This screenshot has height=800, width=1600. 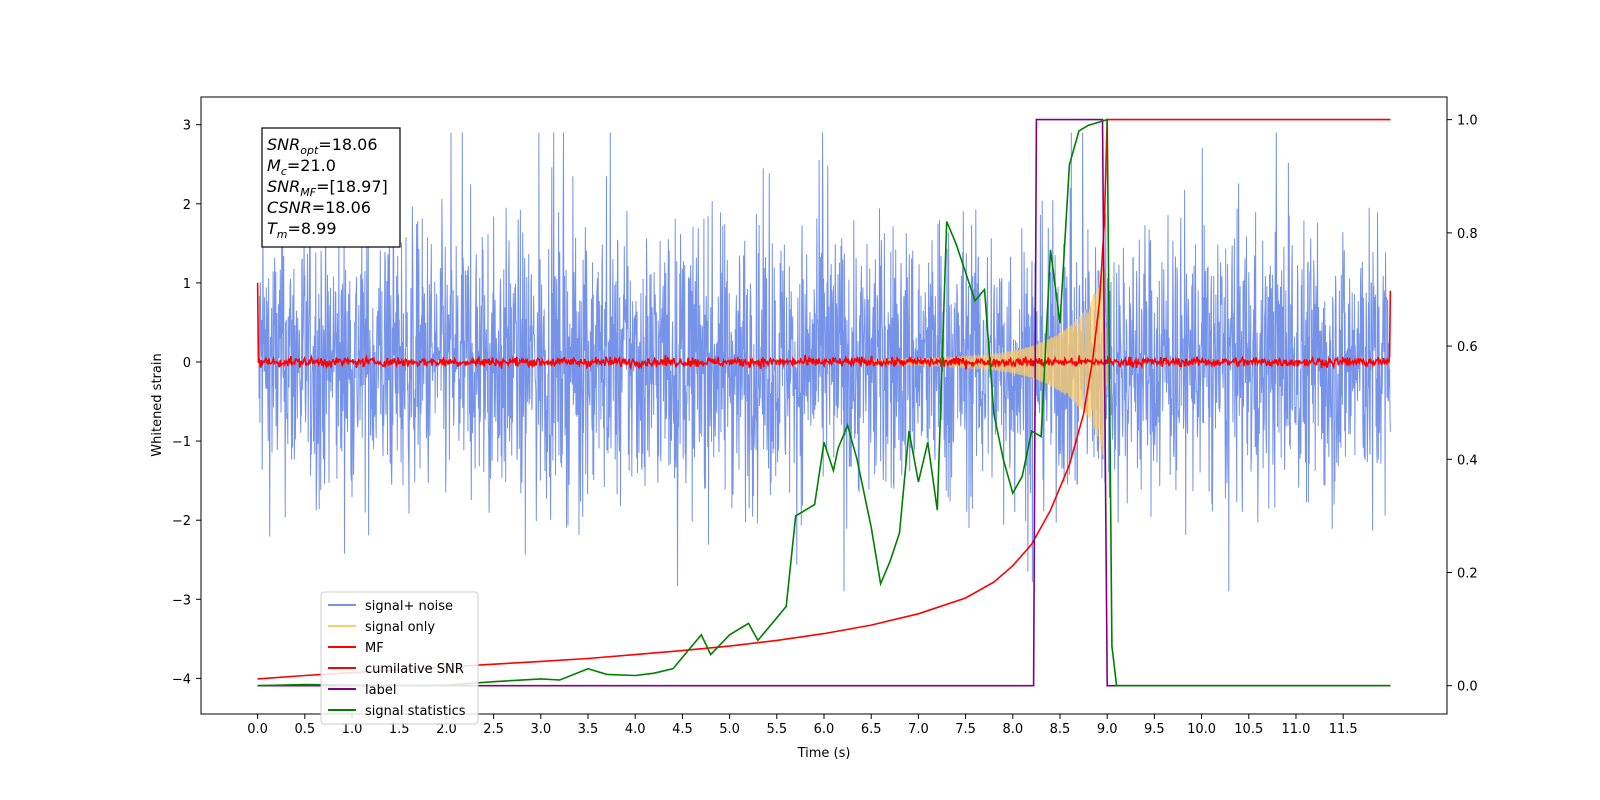 I want to click on y-tick-label: −1, so click(x=181, y=442).